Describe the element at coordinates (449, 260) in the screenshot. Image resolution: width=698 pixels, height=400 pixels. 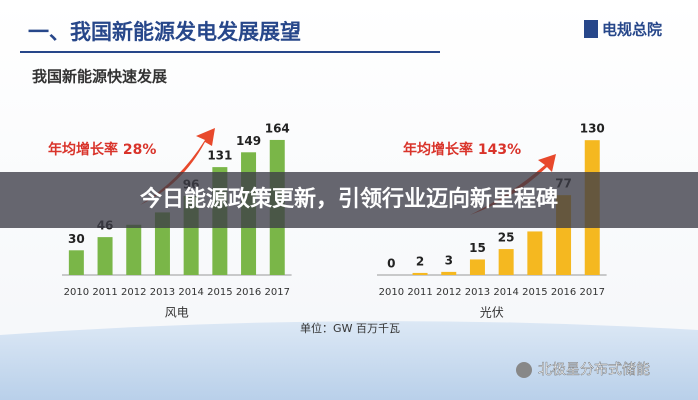
I see `value-label: 3` at that location.